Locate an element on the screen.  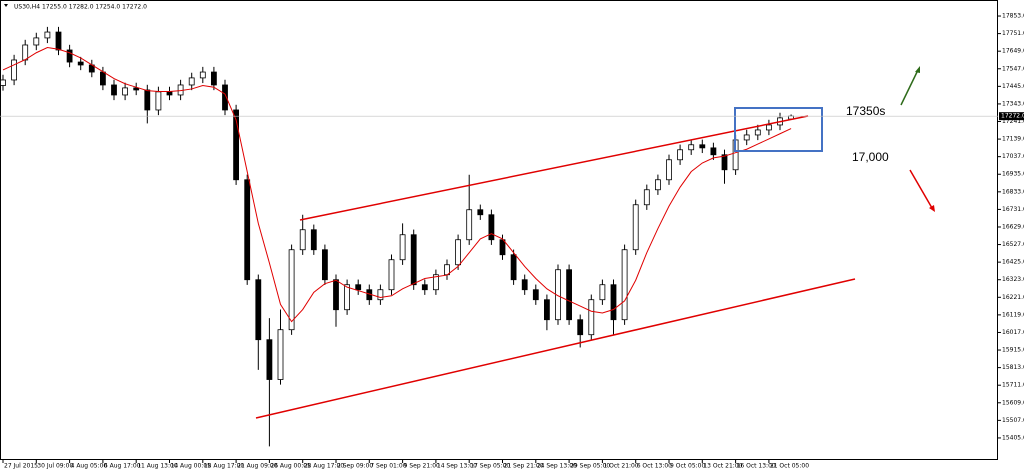
y-tick-label: 17751.0 is located at coordinates (1013, 33).